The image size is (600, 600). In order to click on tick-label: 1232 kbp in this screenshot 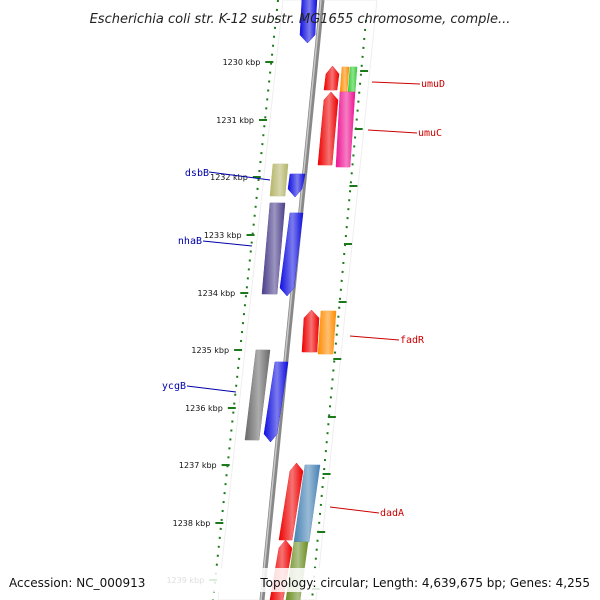, I will do `click(229, 177)`.